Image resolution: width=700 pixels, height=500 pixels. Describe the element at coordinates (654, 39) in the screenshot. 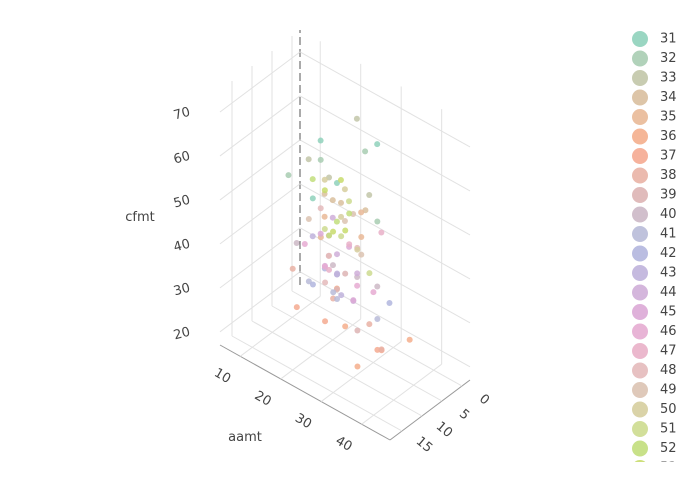

I see `legend-item: 31` at that location.